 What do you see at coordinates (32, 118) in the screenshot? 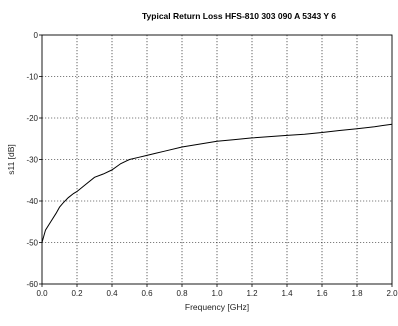
I see `y-tick-label: -20` at bounding box center [32, 118].